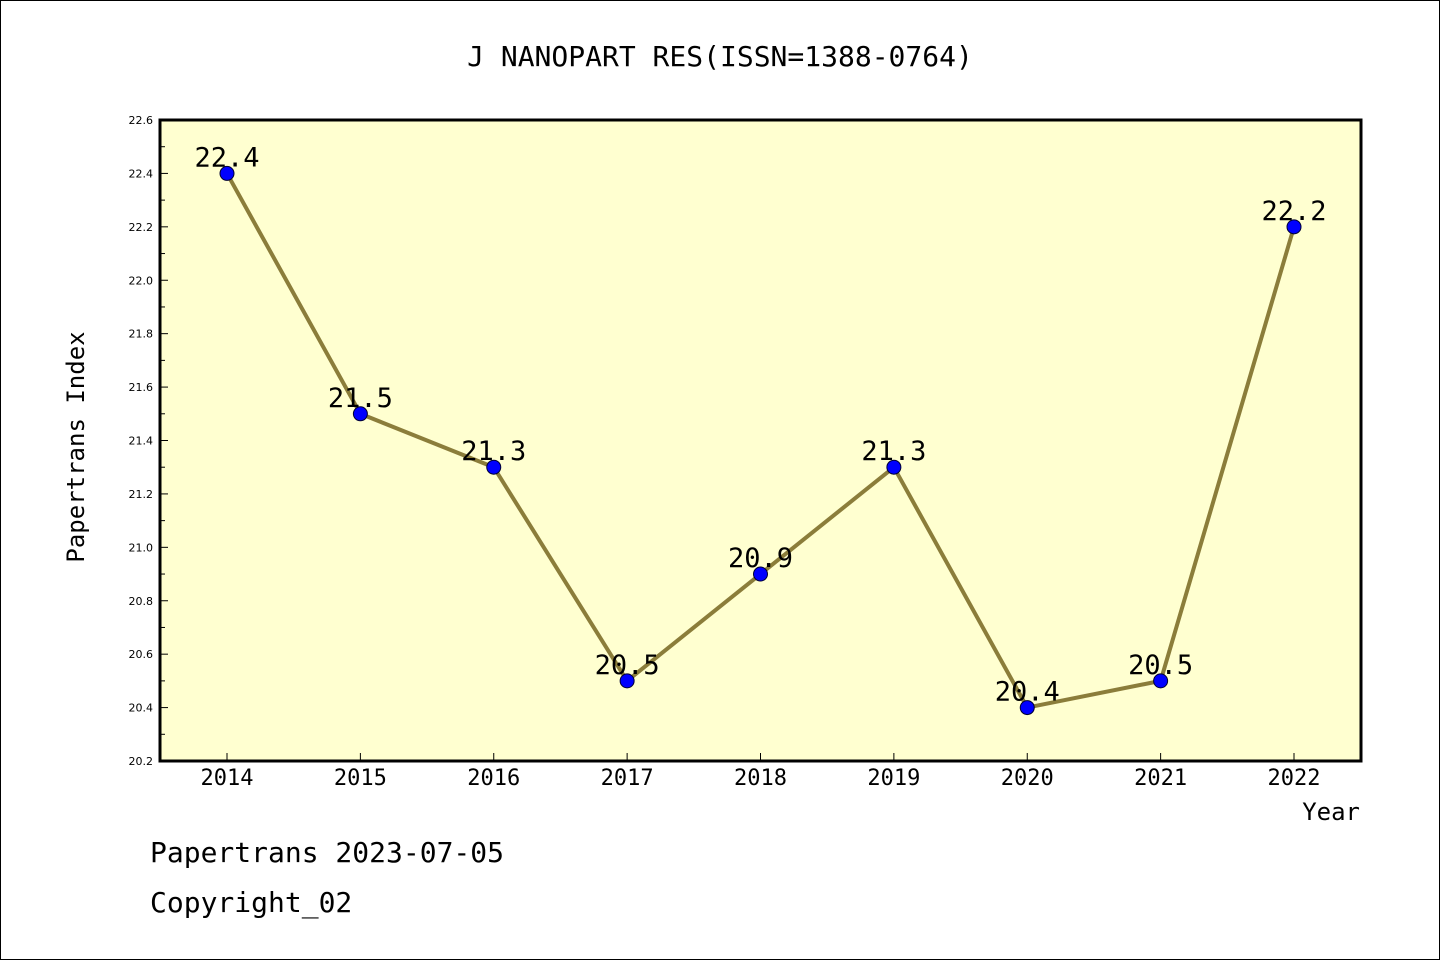 The width and height of the screenshot is (1440, 960). What do you see at coordinates (720, 56) in the screenshot?
I see `chart-title: J NANOPART RES(ISSN=1388-0764)` at bounding box center [720, 56].